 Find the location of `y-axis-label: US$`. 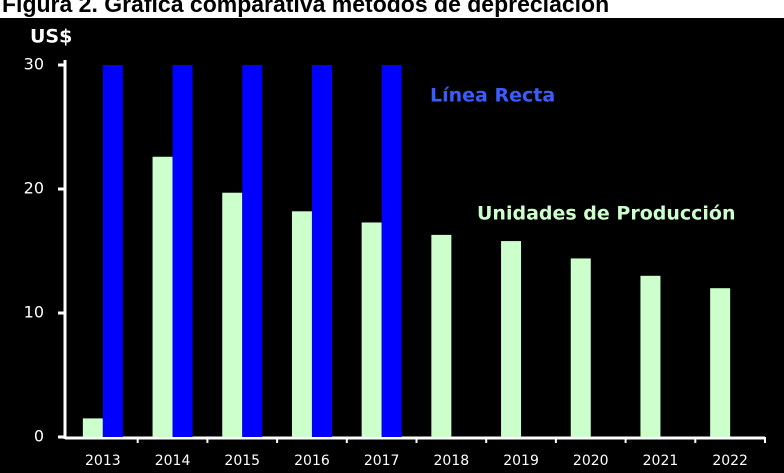

y-axis-label: US$ is located at coordinates (51, 37).